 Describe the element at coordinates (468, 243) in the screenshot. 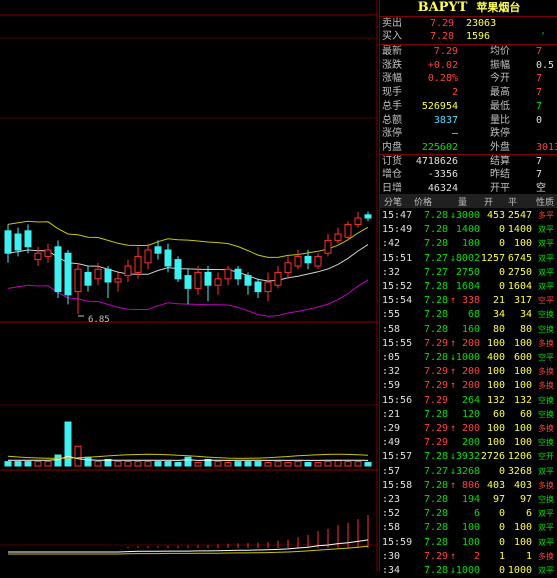

I see `trade-row: :42 7.28 100 0 100 双平` at that location.